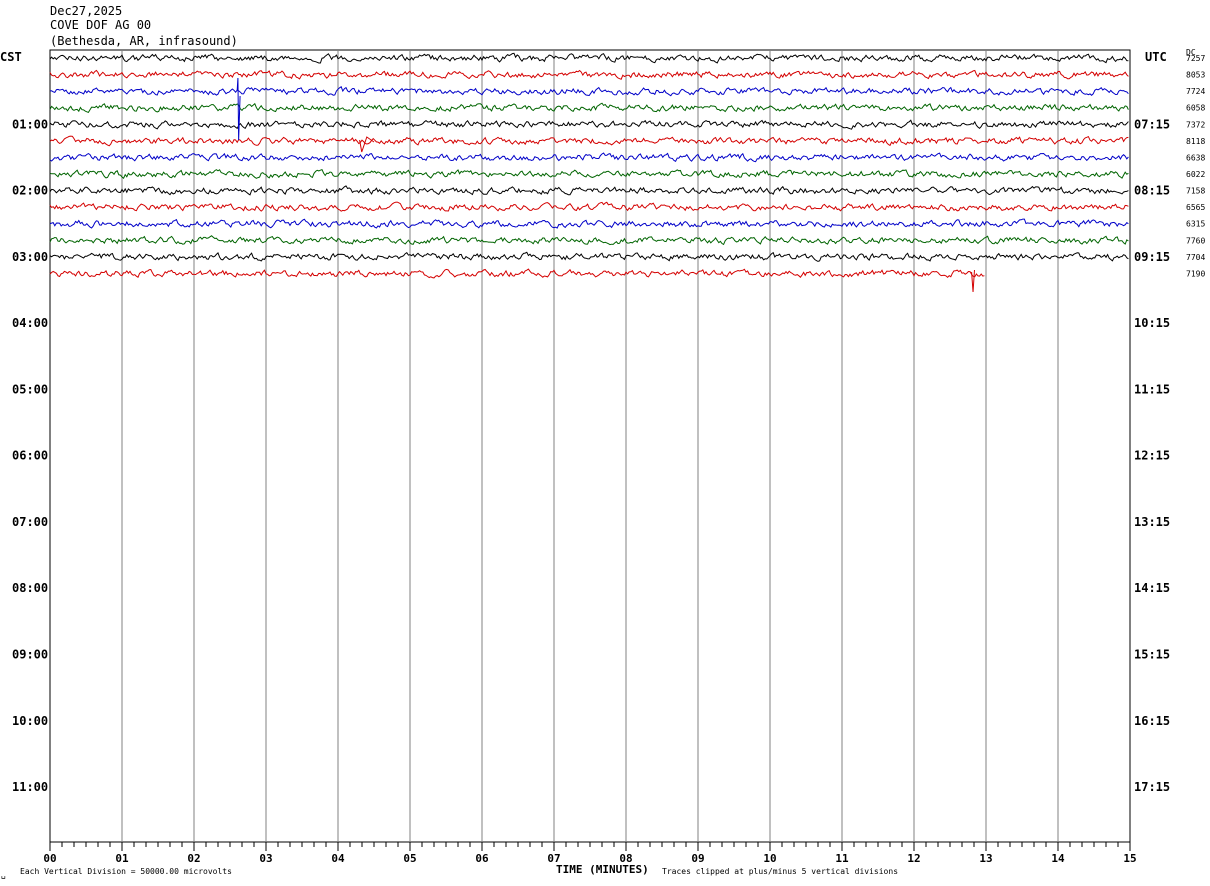 This screenshot has width=1210, height=886. I want to click on left-hour-label: 04:00, so click(30, 323).